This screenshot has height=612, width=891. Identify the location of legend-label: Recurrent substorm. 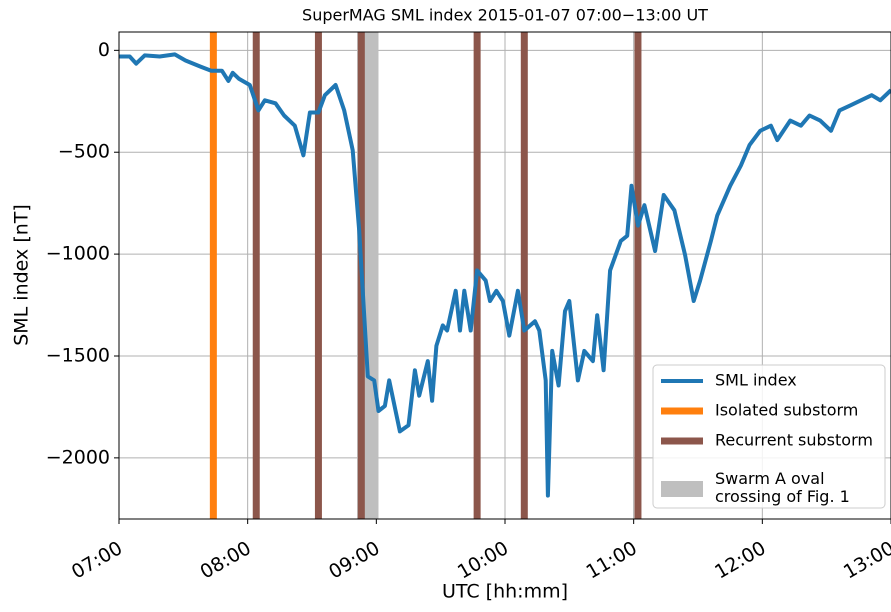
(794, 440).